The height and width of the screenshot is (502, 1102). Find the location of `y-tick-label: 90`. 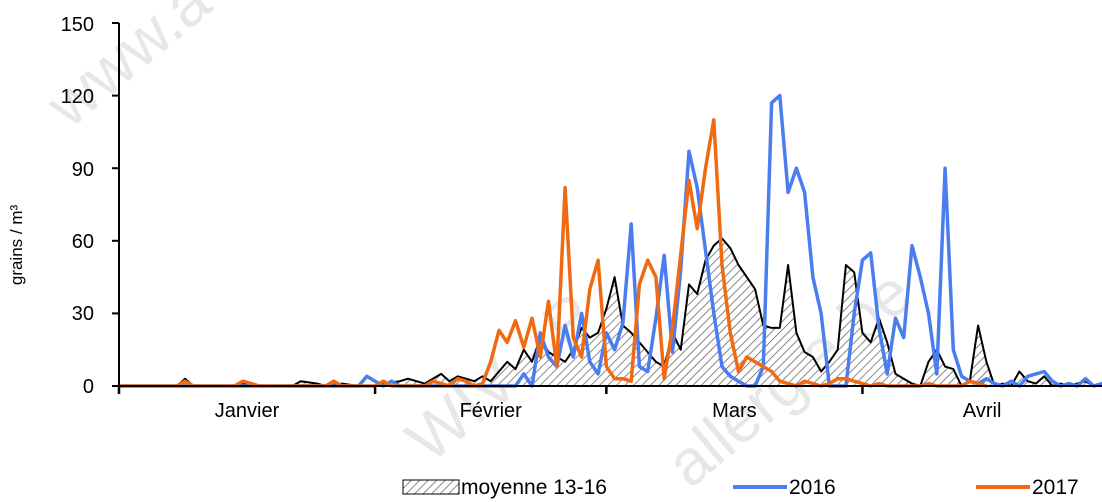

y-tick-label: 90 is located at coordinates (83, 170).